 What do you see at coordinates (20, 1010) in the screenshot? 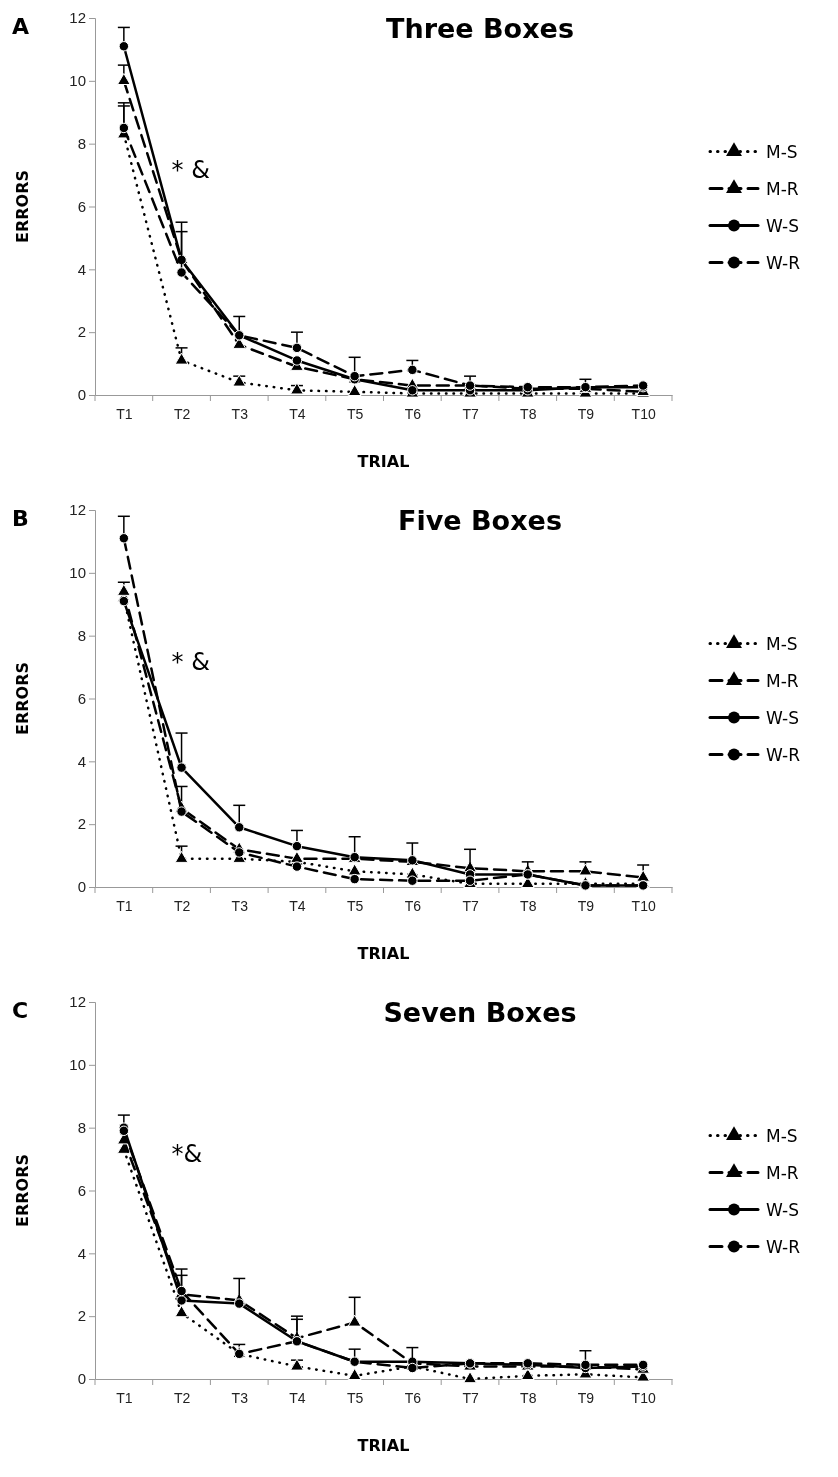
I see `text: C` at bounding box center [20, 1010].